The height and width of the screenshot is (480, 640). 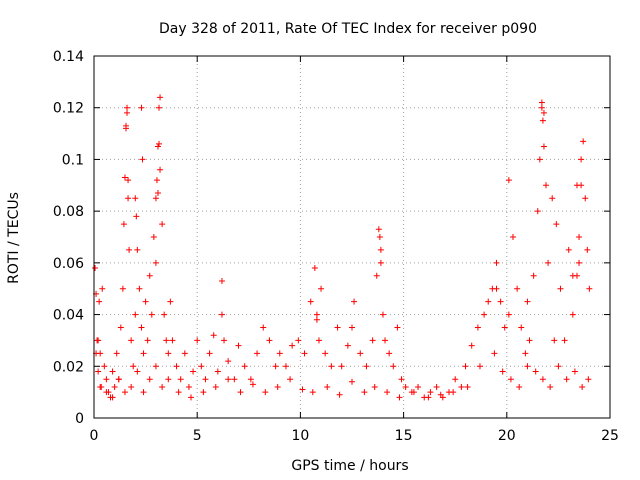 I want to click on y-tick-label: 0, so click(x=79, y=419).